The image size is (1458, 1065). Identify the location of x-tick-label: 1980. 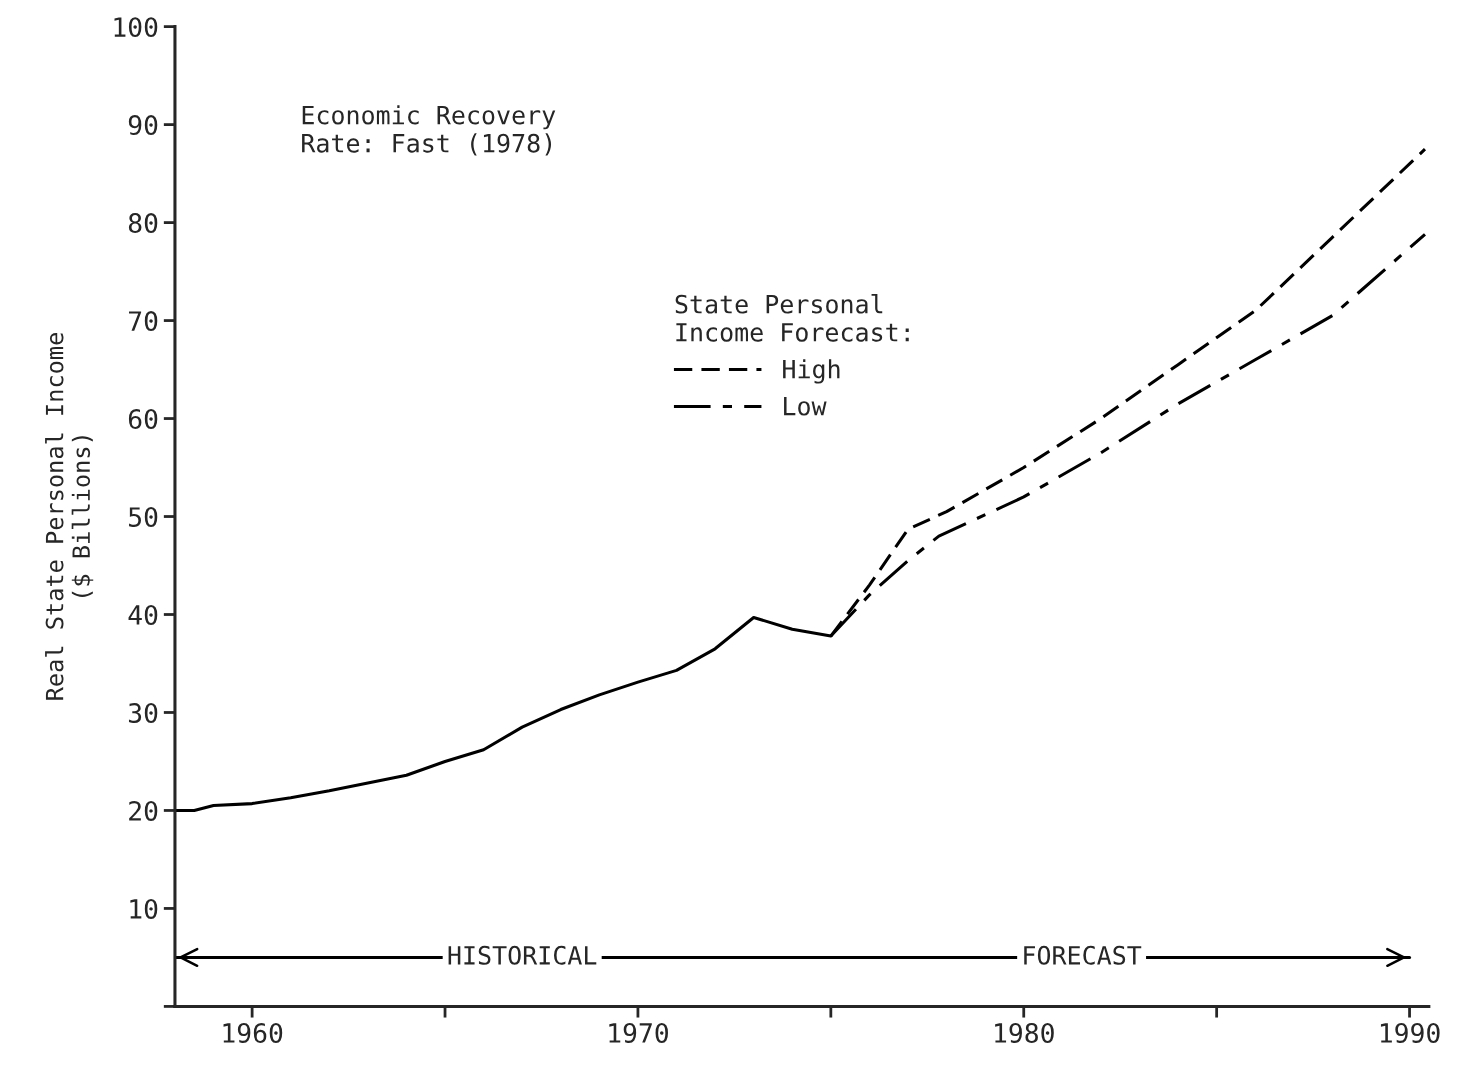
(1024, 1033).